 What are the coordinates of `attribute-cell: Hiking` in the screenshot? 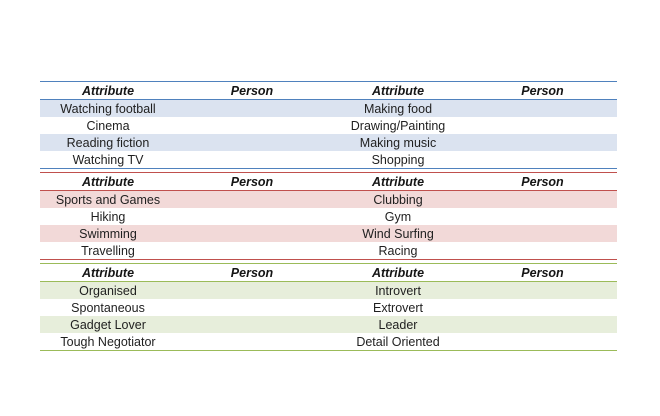 It's located at (108, 216).